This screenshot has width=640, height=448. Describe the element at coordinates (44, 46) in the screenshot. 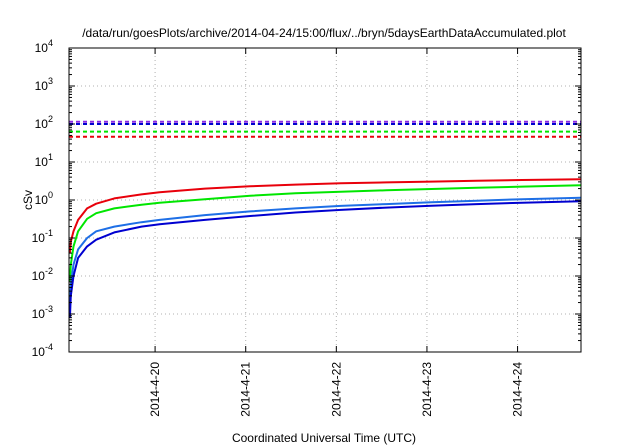

I see `y-tick-label: 10⁴` at that location.